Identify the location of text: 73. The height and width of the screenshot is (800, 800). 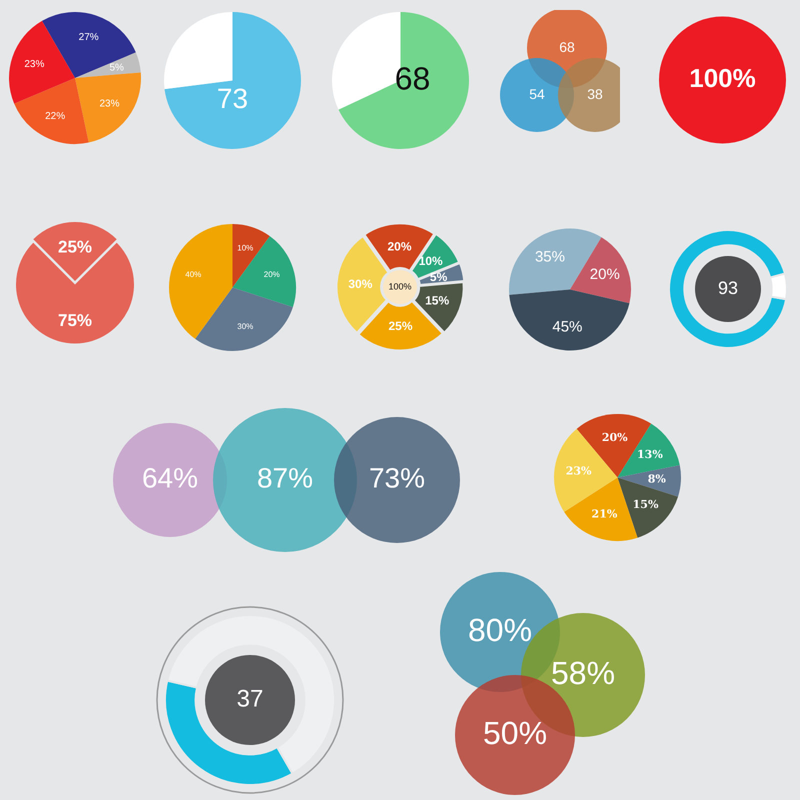
(232, 98).